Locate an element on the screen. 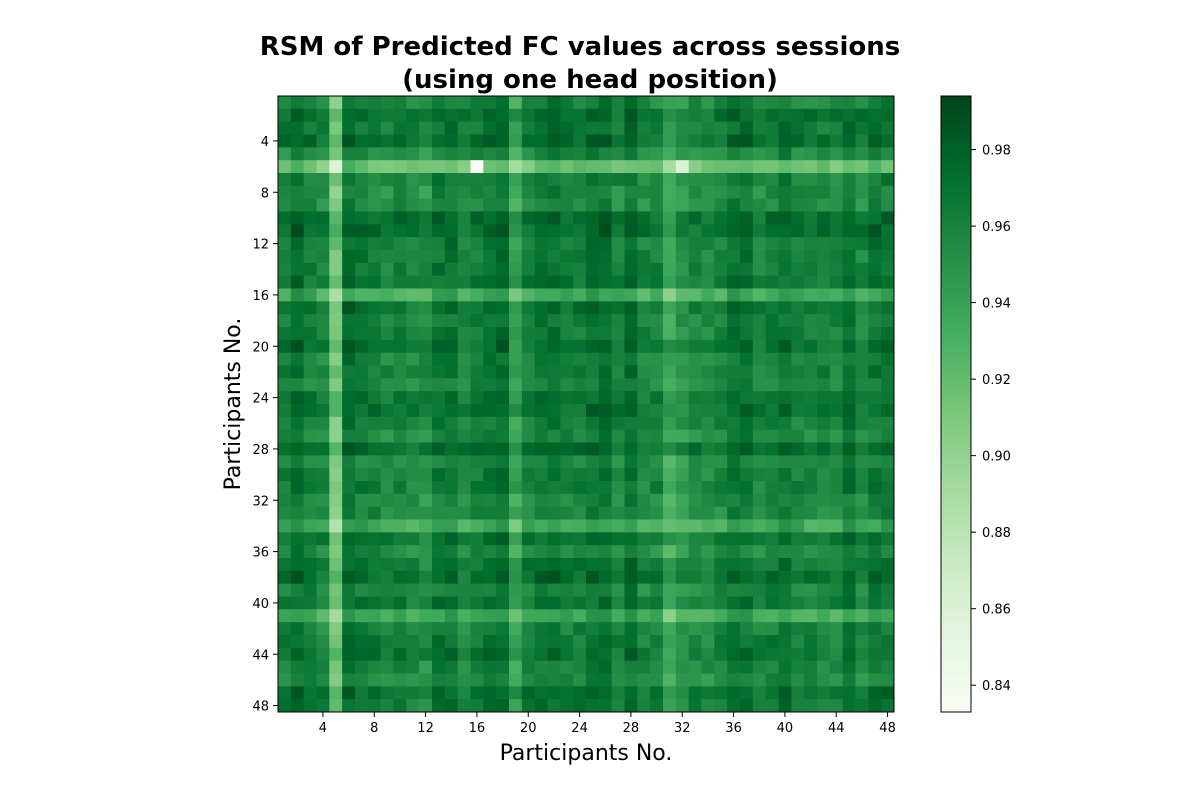 The image size is (1200, 800). x-tick-label: 16 is located at coordinates (477, 728).